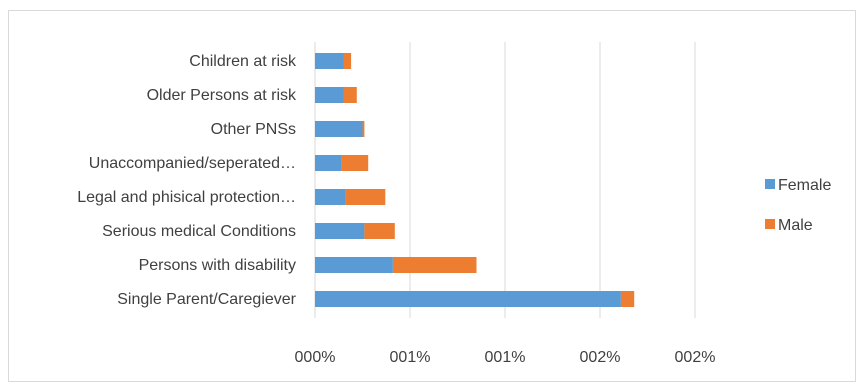  Describe the element at coordinates (199, 231) in the screenshot. I see `category-label: Serious medical Conditions` at that location.